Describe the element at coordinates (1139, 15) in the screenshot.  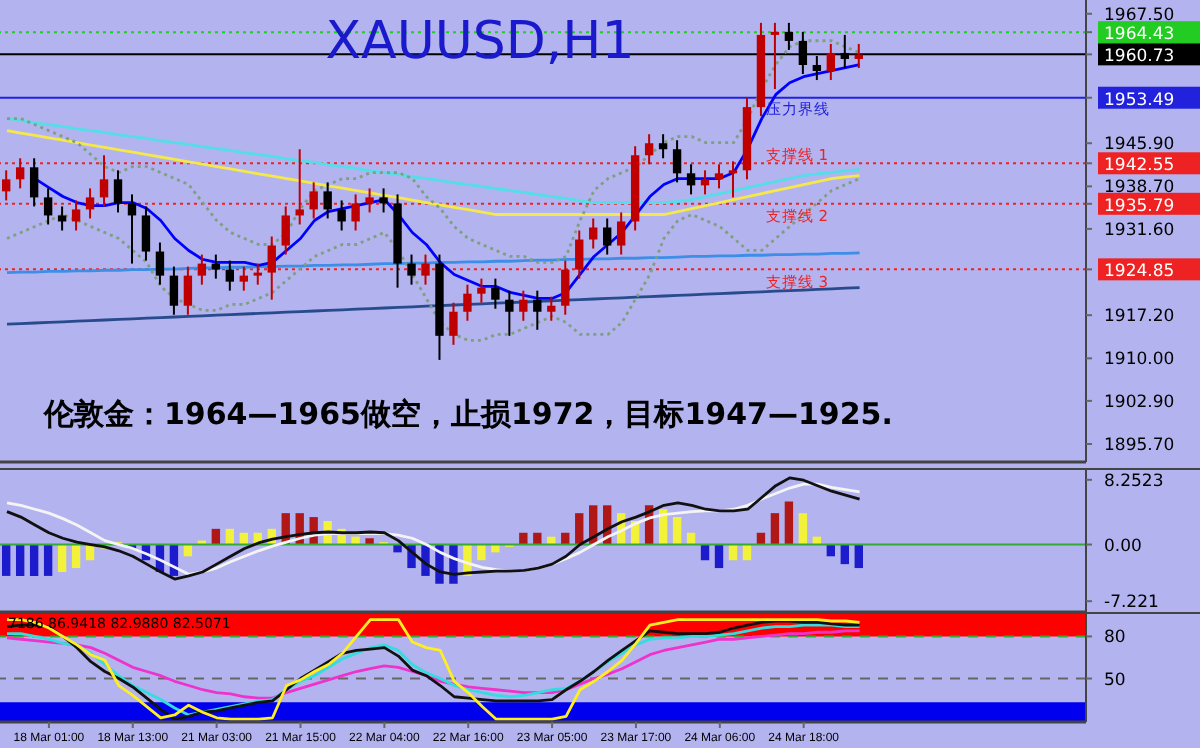
I see `y-tick-label: 1967.50` at that location.